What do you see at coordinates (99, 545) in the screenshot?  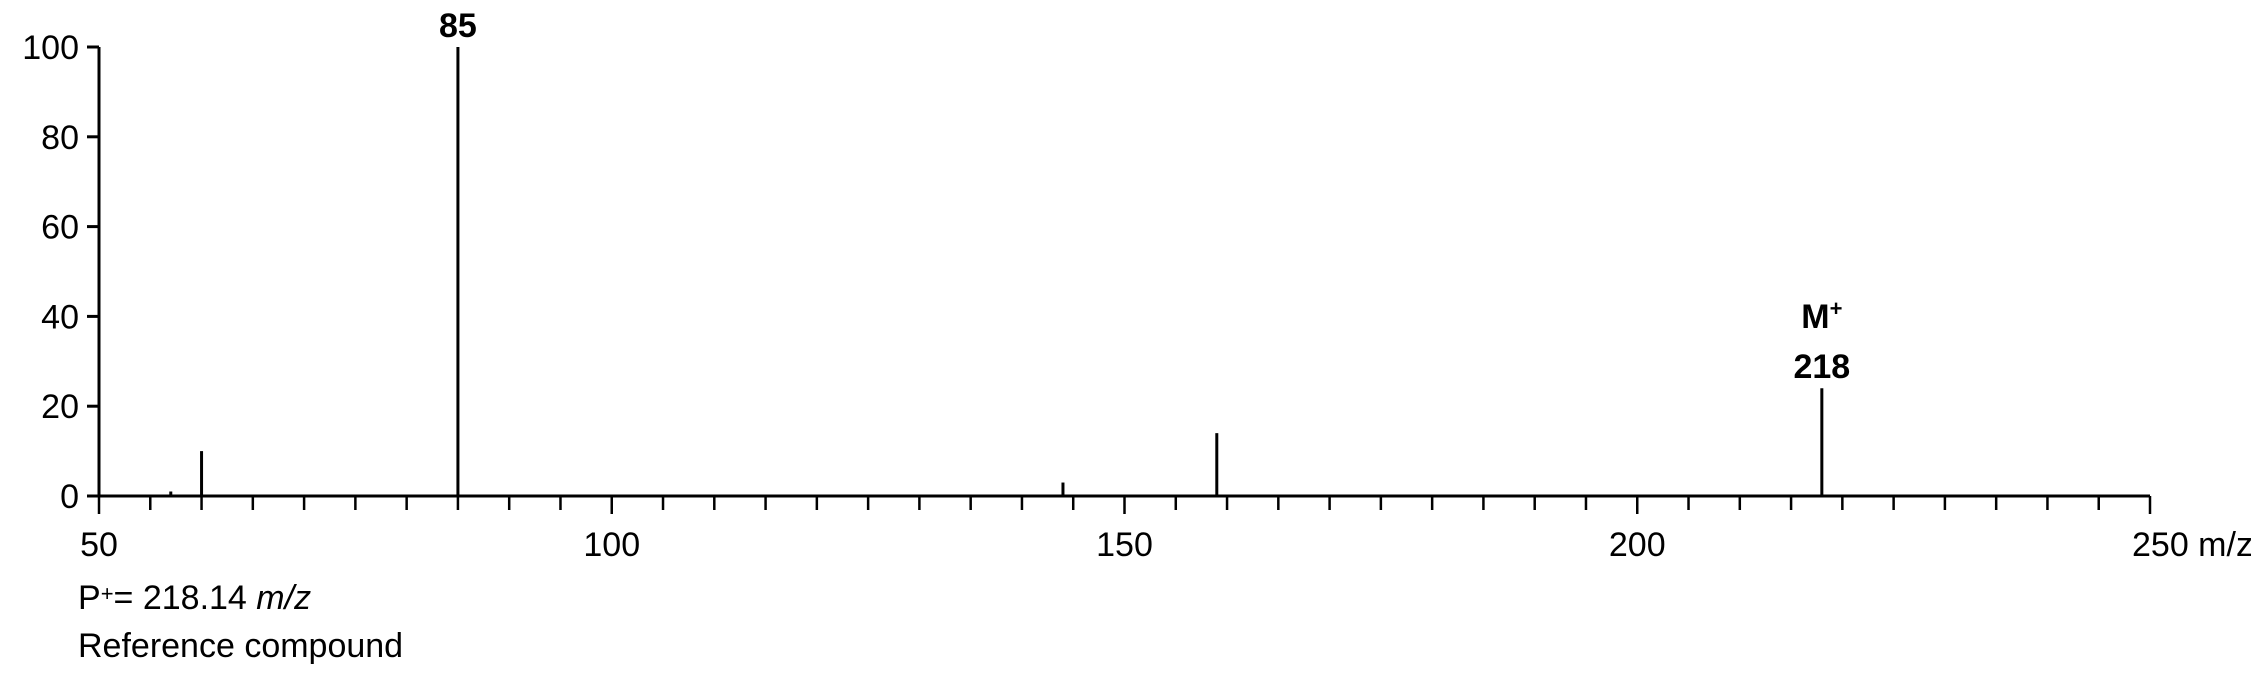 I see `x-tick-label: 50` at bounding box center [99, 545].